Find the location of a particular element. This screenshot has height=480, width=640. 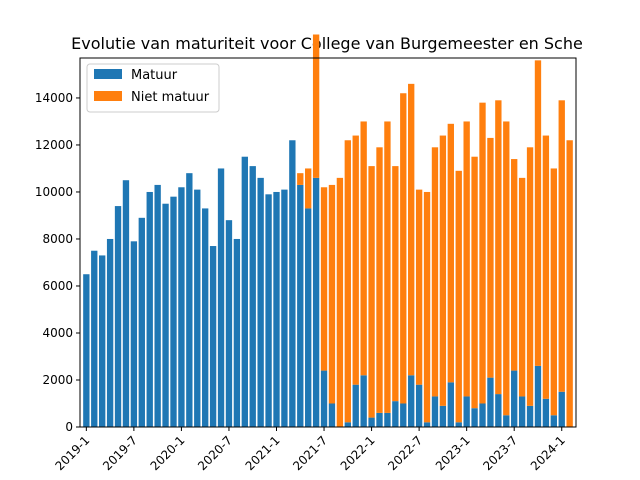

y-tick-label: 8000 is located at coordinates (57, 239).